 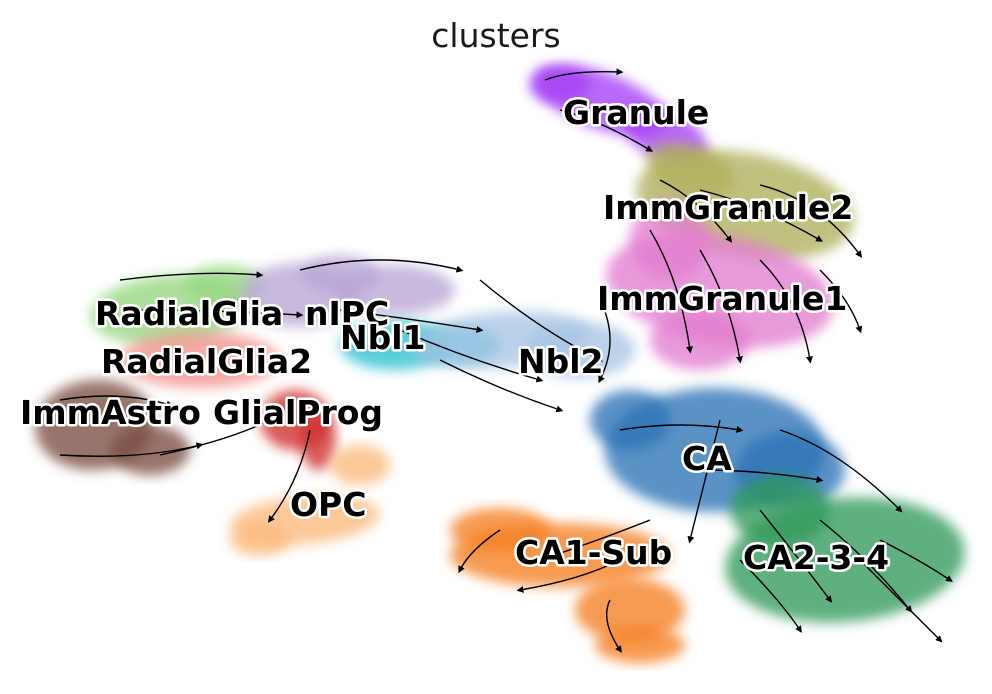 I want to click on cluster-region-immastro, so click(x=150, y=450).